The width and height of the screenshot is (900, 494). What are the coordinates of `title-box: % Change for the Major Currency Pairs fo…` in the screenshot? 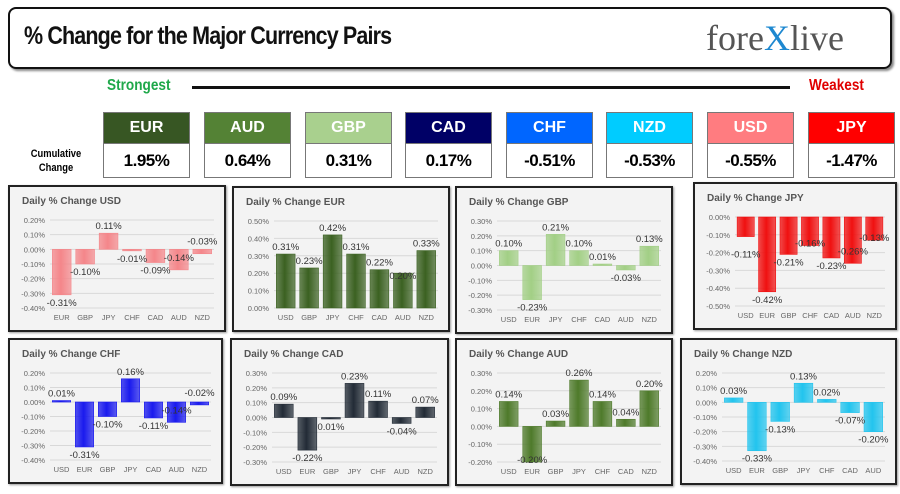 It's located at (450, 38).